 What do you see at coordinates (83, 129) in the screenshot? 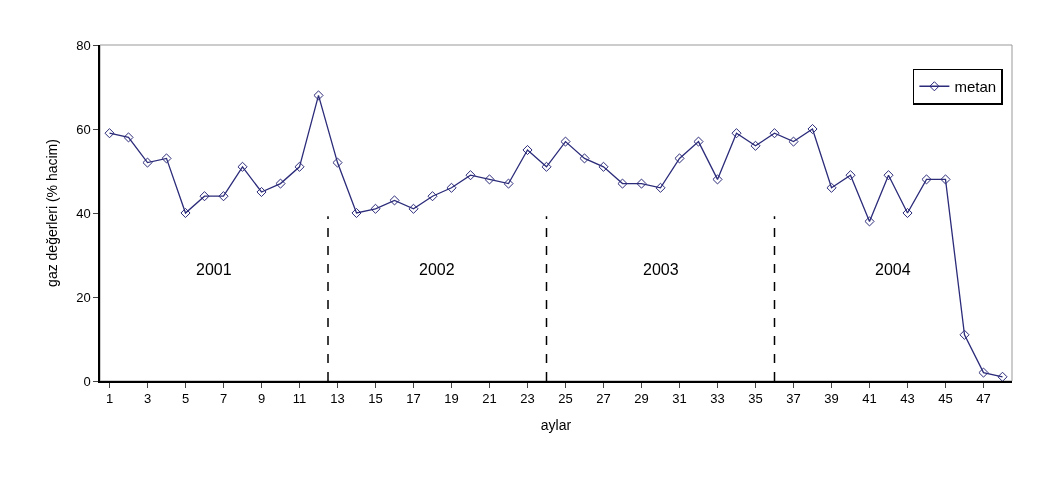
I see `y-tick-label: 60` at bounding box center [83, 129].